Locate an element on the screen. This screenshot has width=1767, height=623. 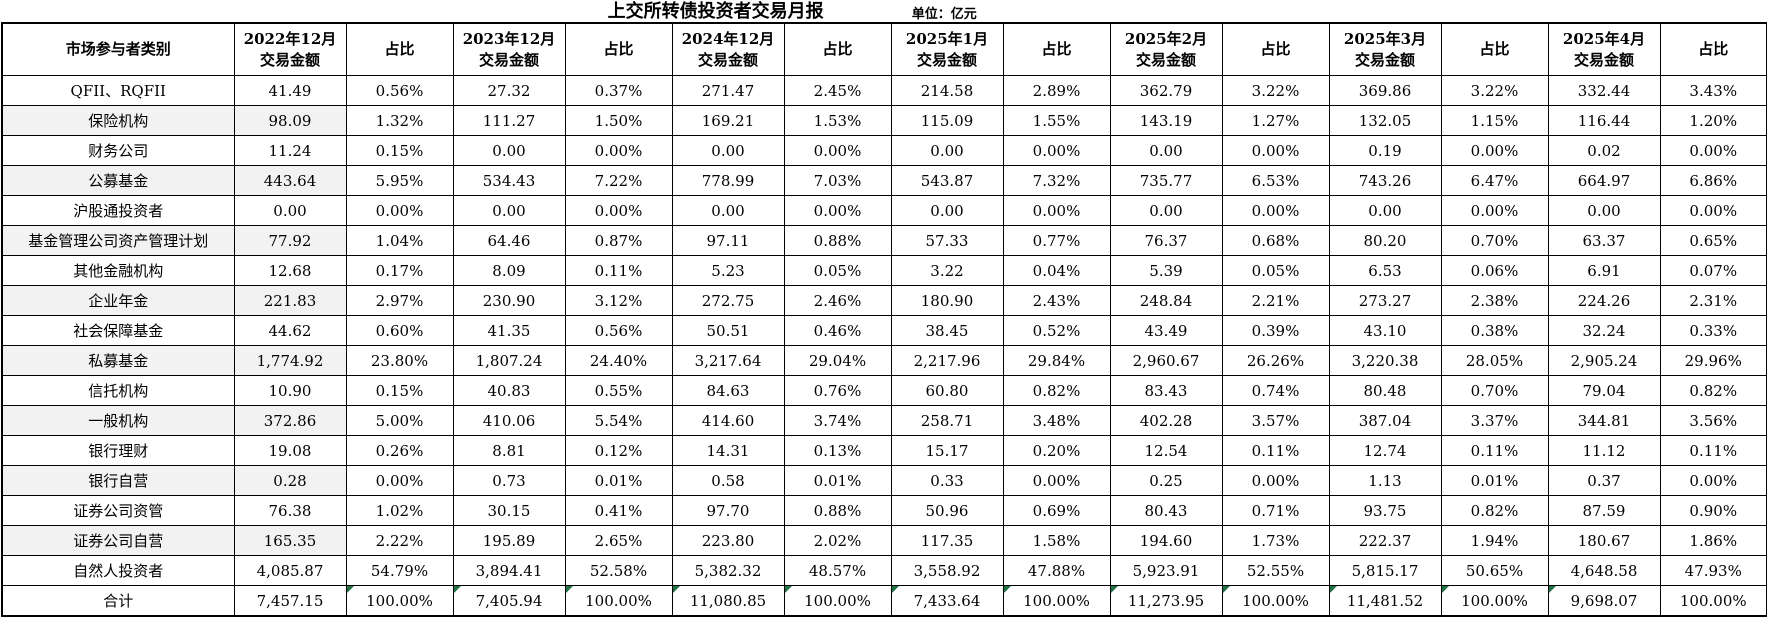
share-cell: 1.53% is located at coordinates (837, 120).